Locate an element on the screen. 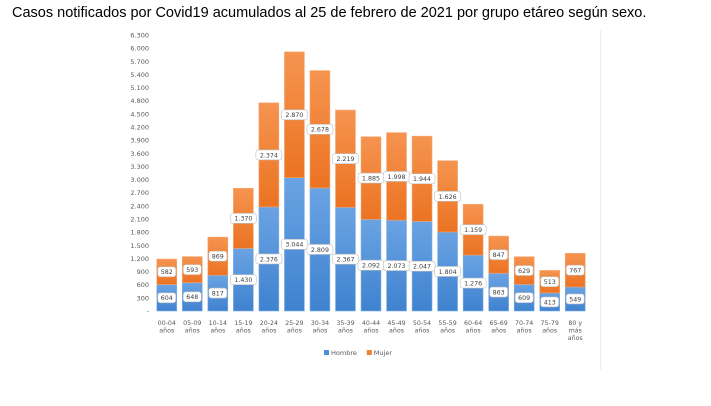 This screenshot has width=711, height=406. y-tick-label: 4.800 is located at coordinates (139, 101).